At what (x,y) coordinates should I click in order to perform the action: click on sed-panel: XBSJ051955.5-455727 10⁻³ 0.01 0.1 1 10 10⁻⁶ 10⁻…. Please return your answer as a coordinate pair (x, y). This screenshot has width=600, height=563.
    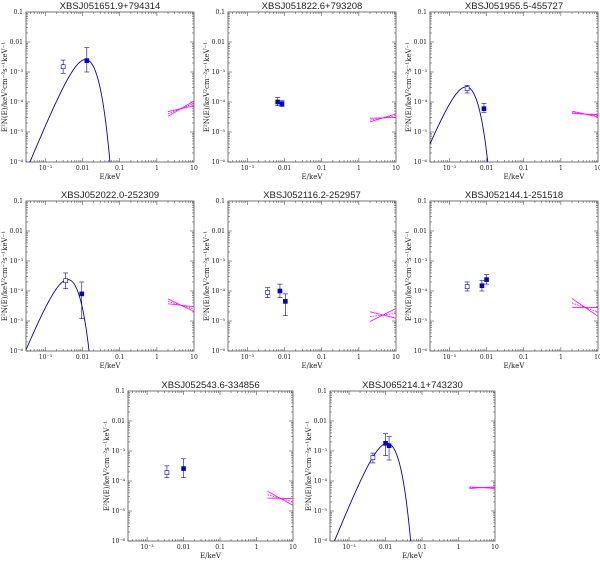
    Looking at the image, I should click on (502, 91).